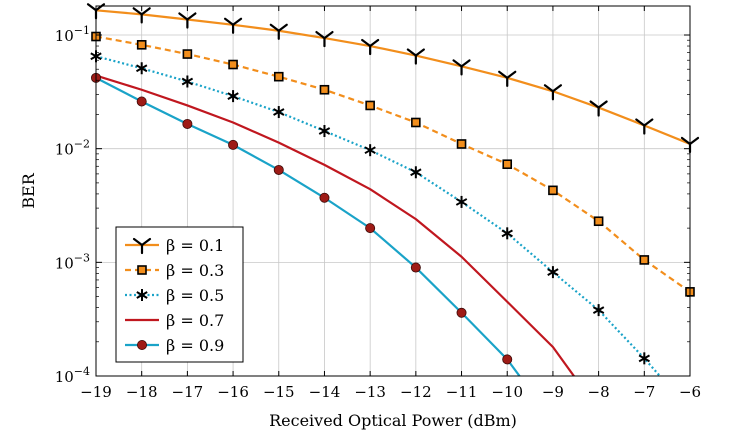 The image size is (732, 443). I want to click on legend-entry-2: β = 0.5, so click(174, 295).